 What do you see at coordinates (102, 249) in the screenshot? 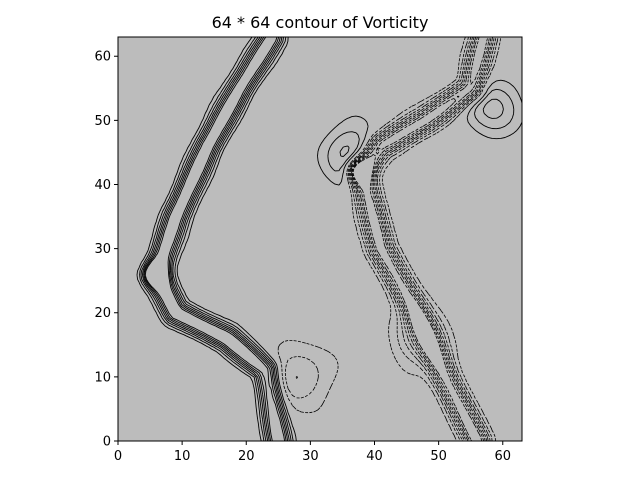
I see `y-tick-label-30: 30` at bounding box center [102, 249].